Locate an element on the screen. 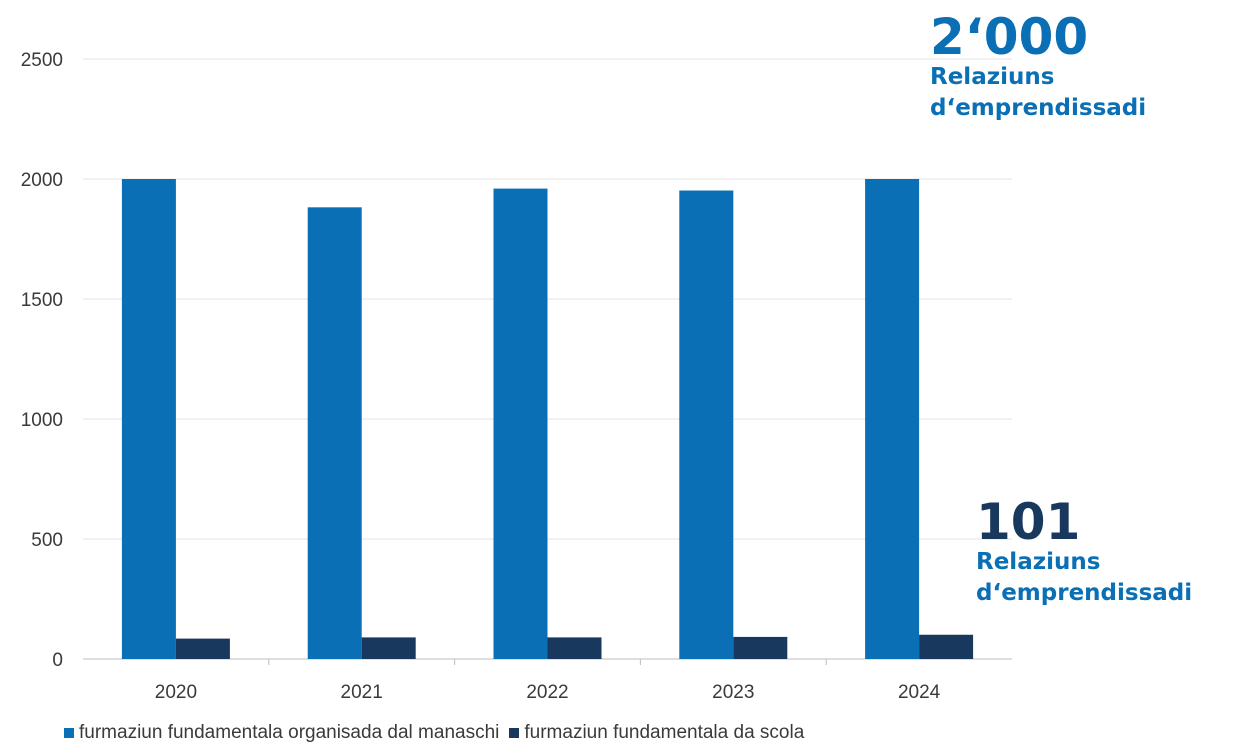  y-tick-label: 0 is located at coordinates (57, 660).